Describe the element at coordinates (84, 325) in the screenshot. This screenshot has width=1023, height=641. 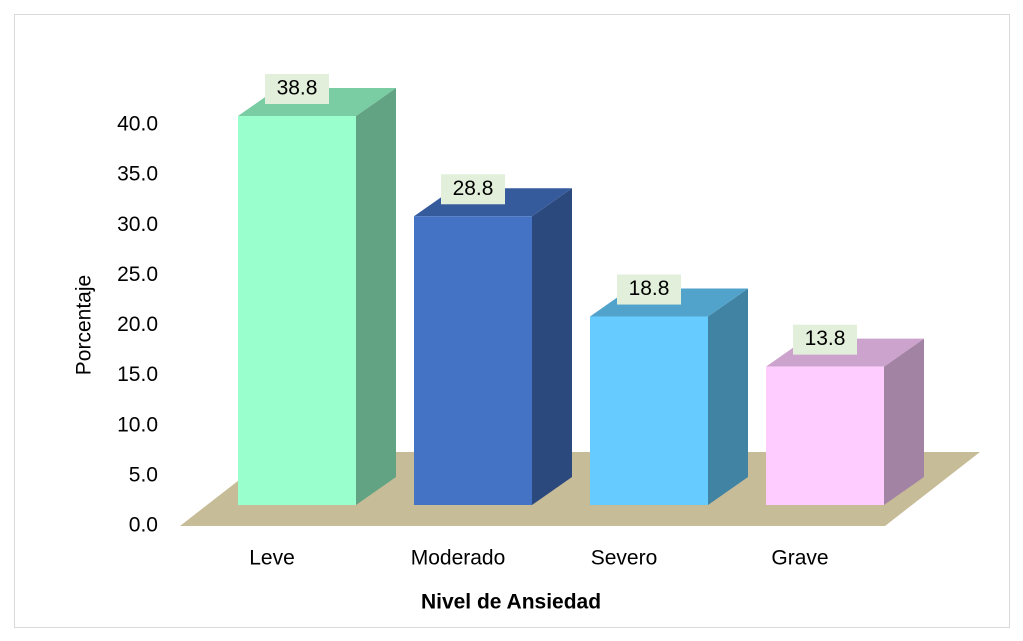
I see `y-axis-label: Porcentaje` at that location.